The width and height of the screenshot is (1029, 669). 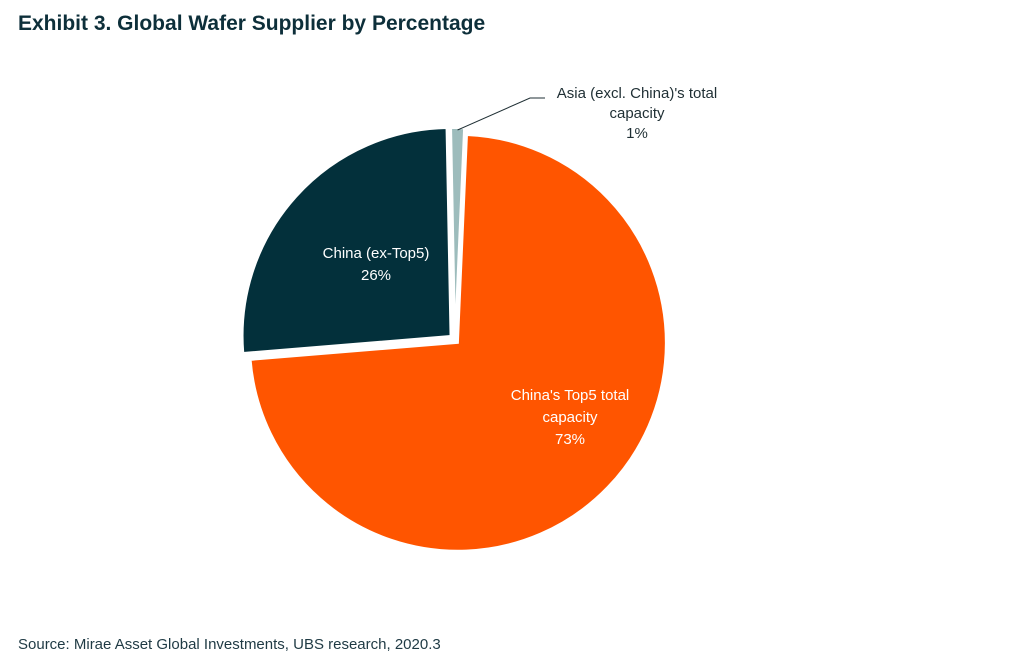 What do you see at coordinates (637, 133) in the screenshot?
I see `data-label-3-line-3: 1%` at bounding box center [637, 133].